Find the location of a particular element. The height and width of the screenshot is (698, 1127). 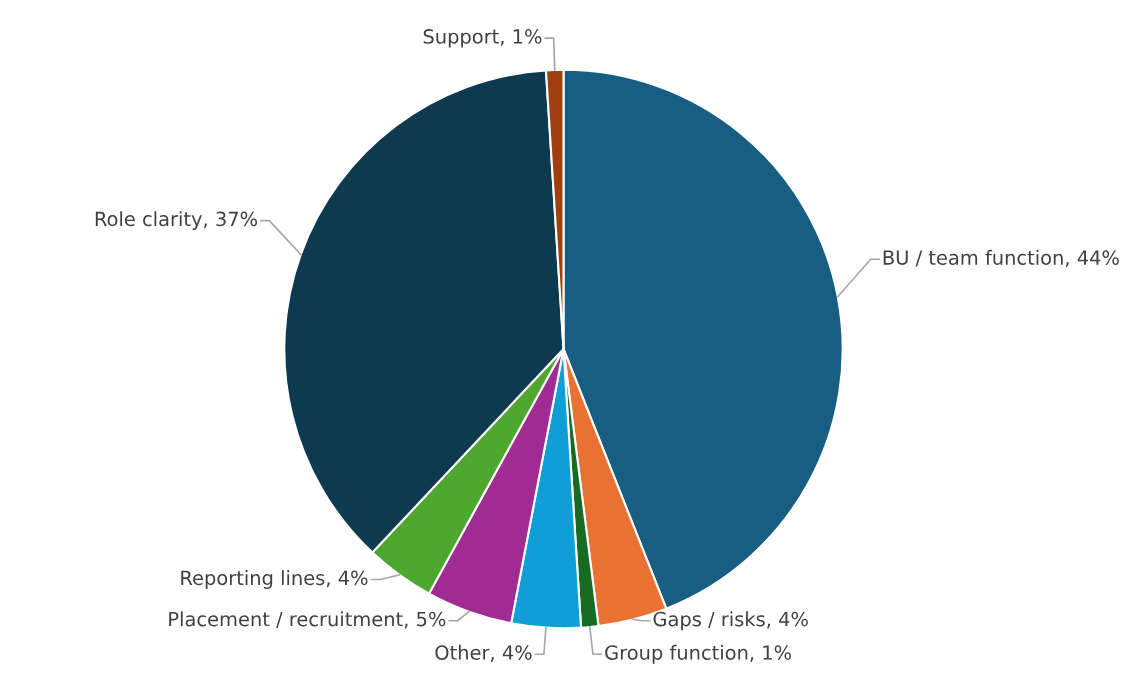

slice-label: Group function, 1% is located at coordinates (698, 654).